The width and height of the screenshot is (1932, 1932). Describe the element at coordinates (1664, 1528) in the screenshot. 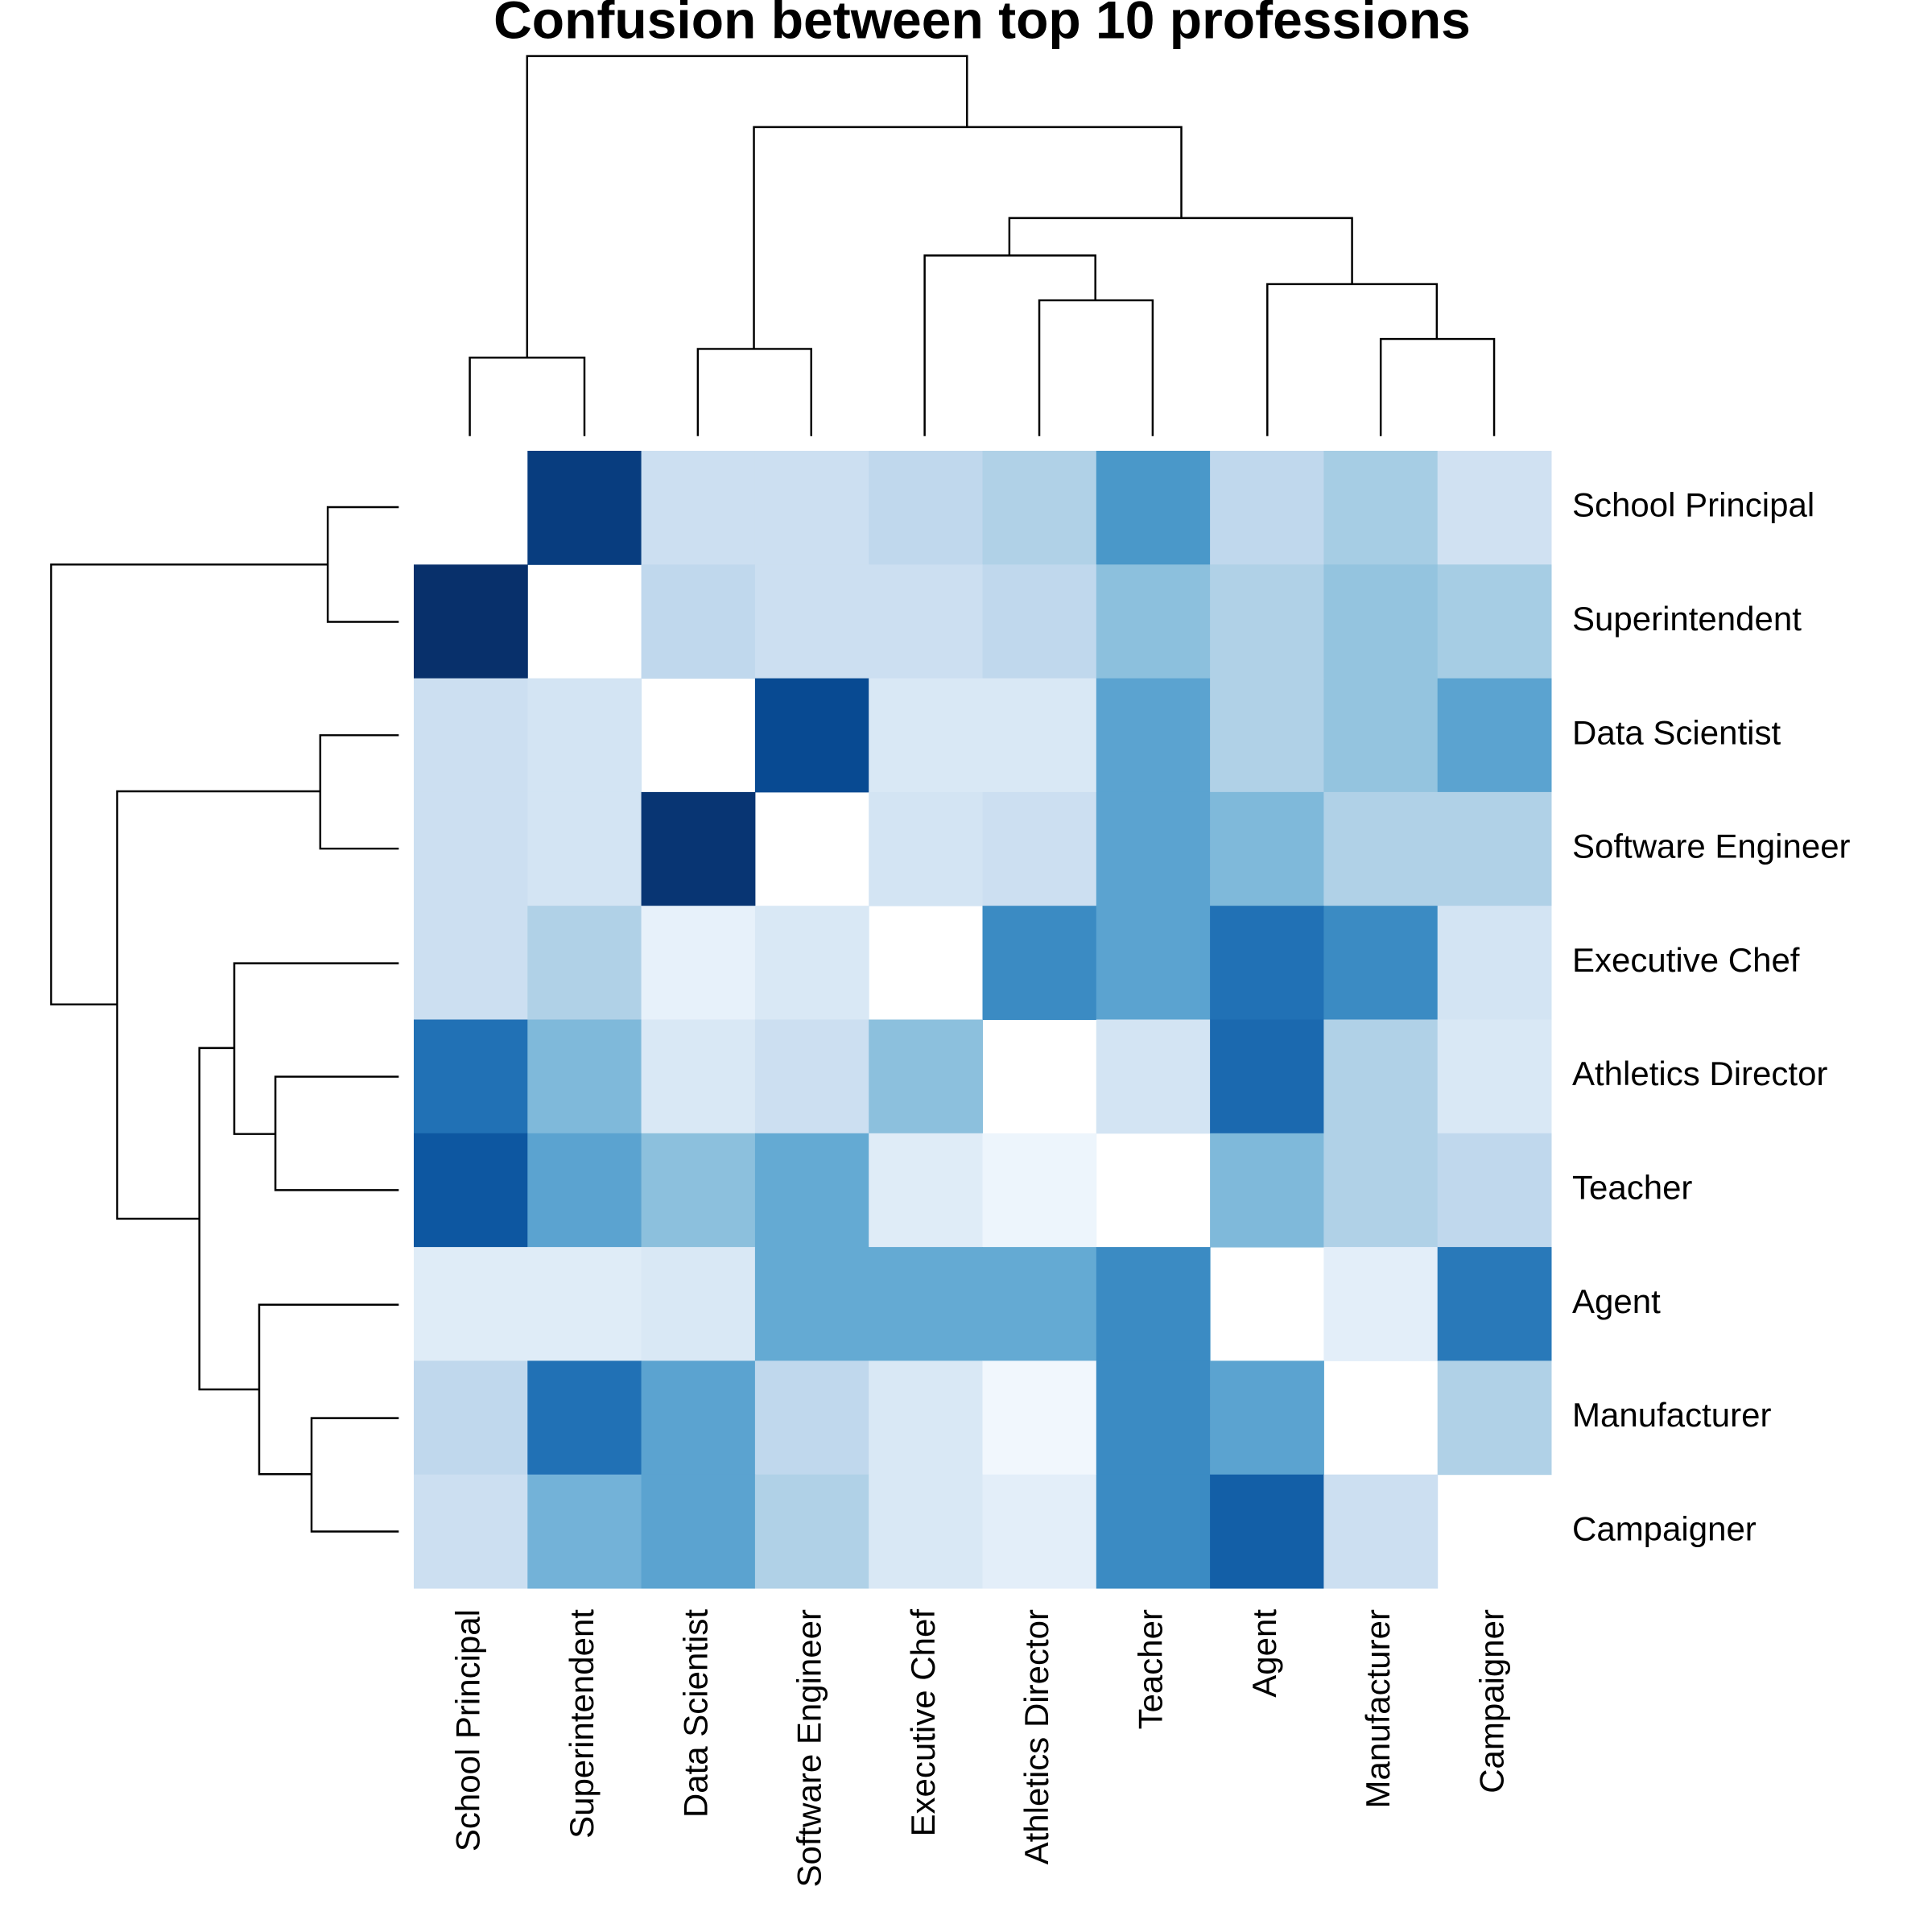

I see `row-label: Campaigner` at that location.